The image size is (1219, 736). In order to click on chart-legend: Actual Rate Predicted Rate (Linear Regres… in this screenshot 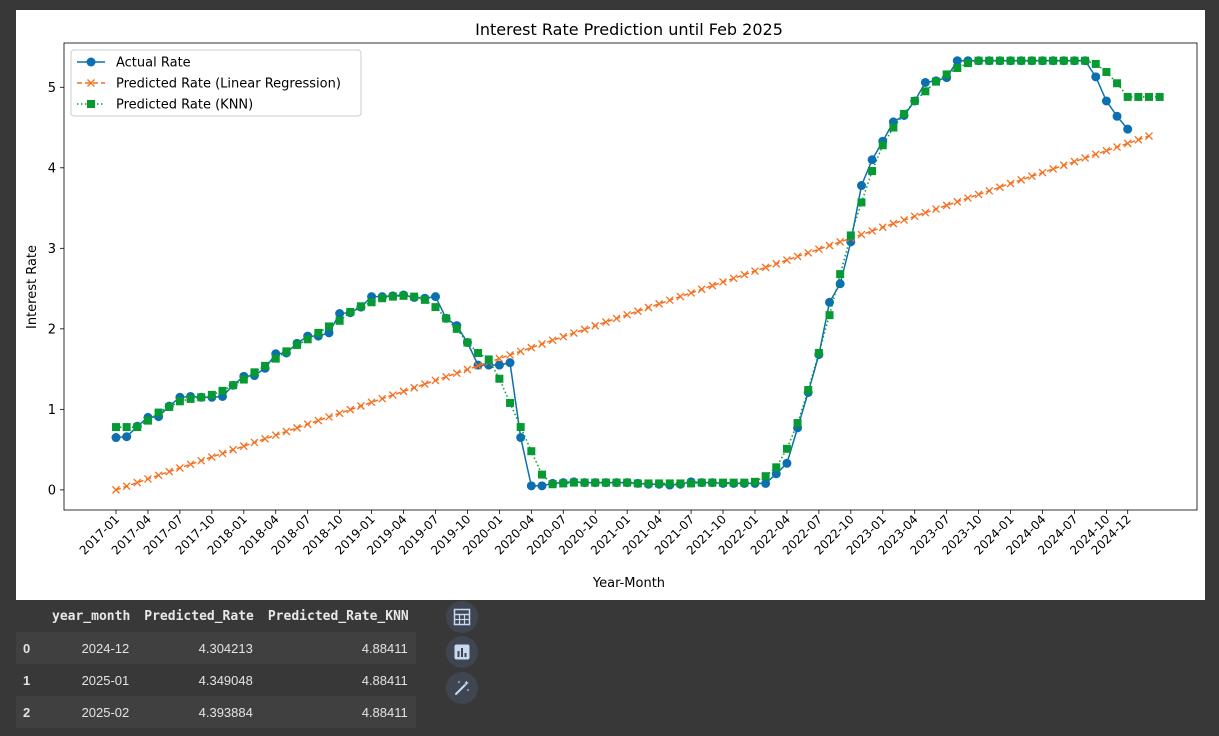, I will do `click(216, 83)`.